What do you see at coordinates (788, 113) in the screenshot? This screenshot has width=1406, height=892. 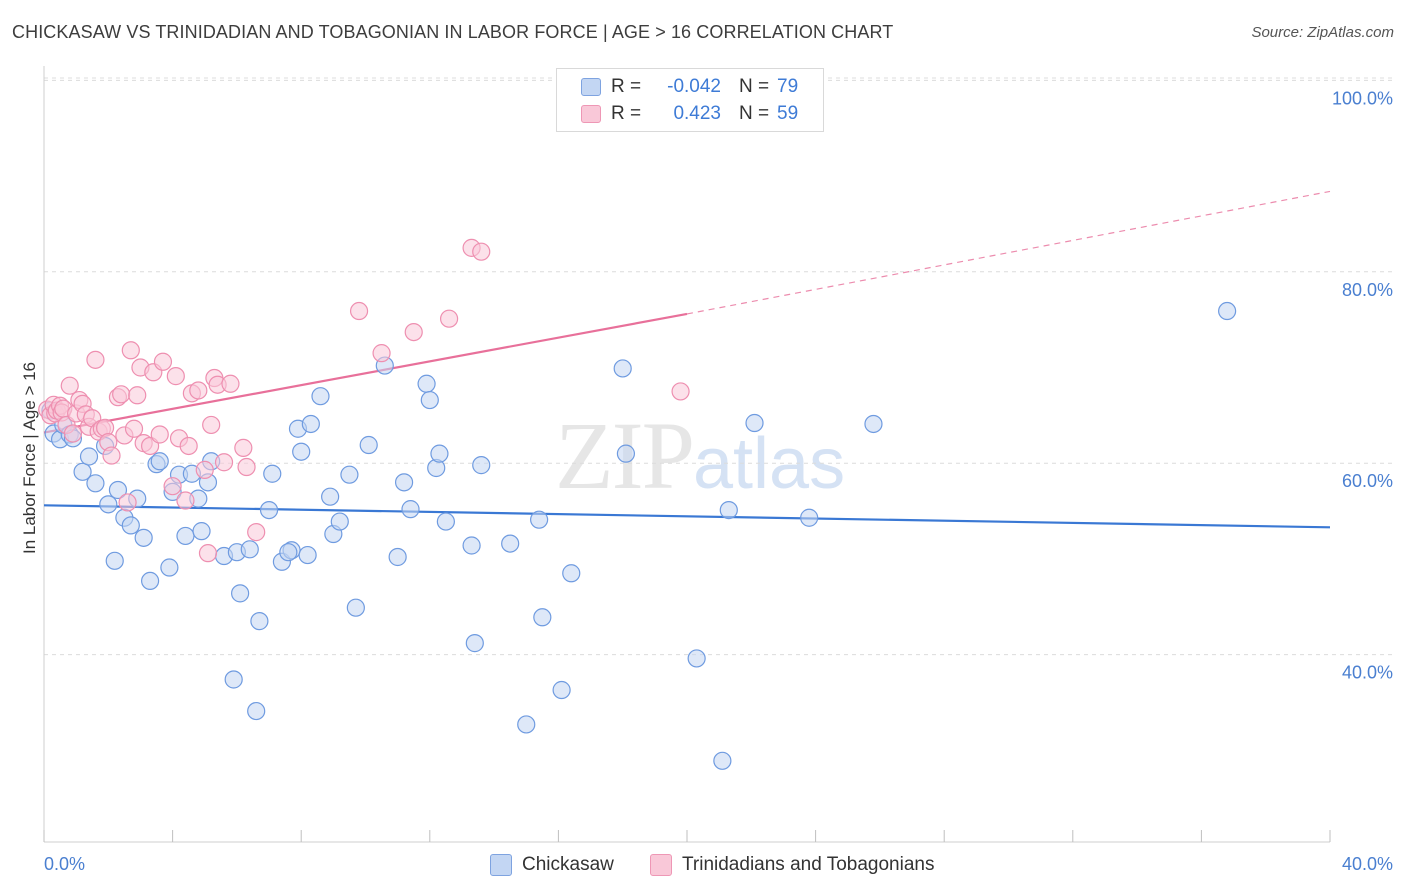 I see `legend-n-value: 59` at bounding box center [788, 113].